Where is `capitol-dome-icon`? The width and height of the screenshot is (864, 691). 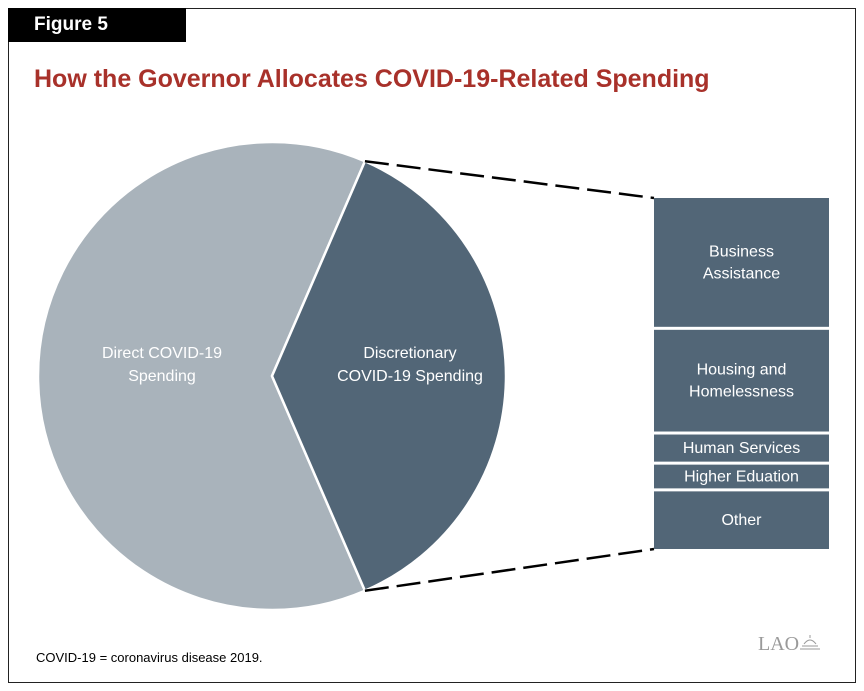 capitol-dome-icon is located at coordinates (810, 642).